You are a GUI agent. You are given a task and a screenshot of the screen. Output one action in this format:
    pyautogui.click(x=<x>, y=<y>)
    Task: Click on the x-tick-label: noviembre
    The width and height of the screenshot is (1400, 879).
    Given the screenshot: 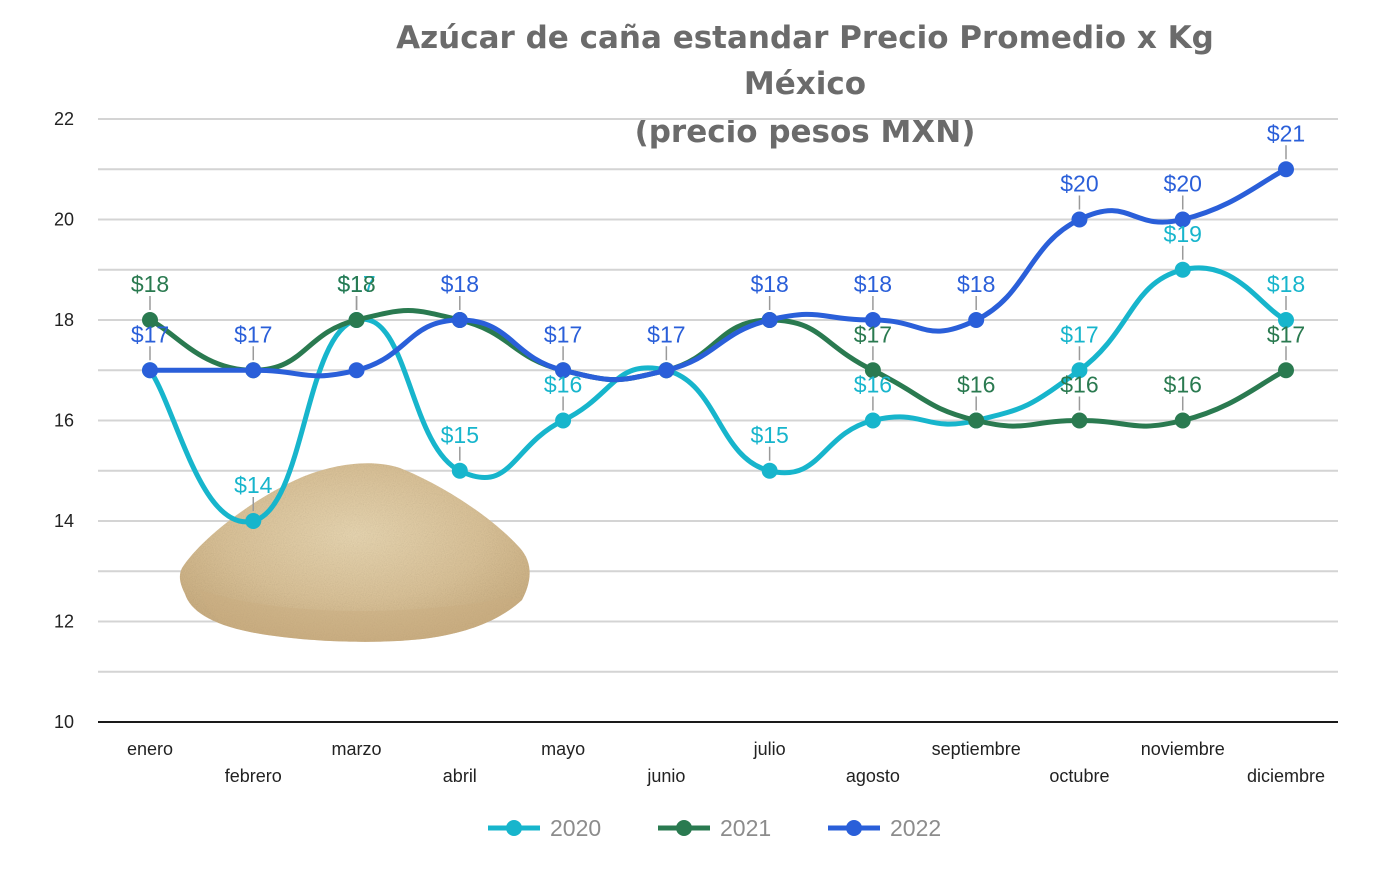 What is the action you would take?
    pyautogui.click(x=1183, y=749)
    